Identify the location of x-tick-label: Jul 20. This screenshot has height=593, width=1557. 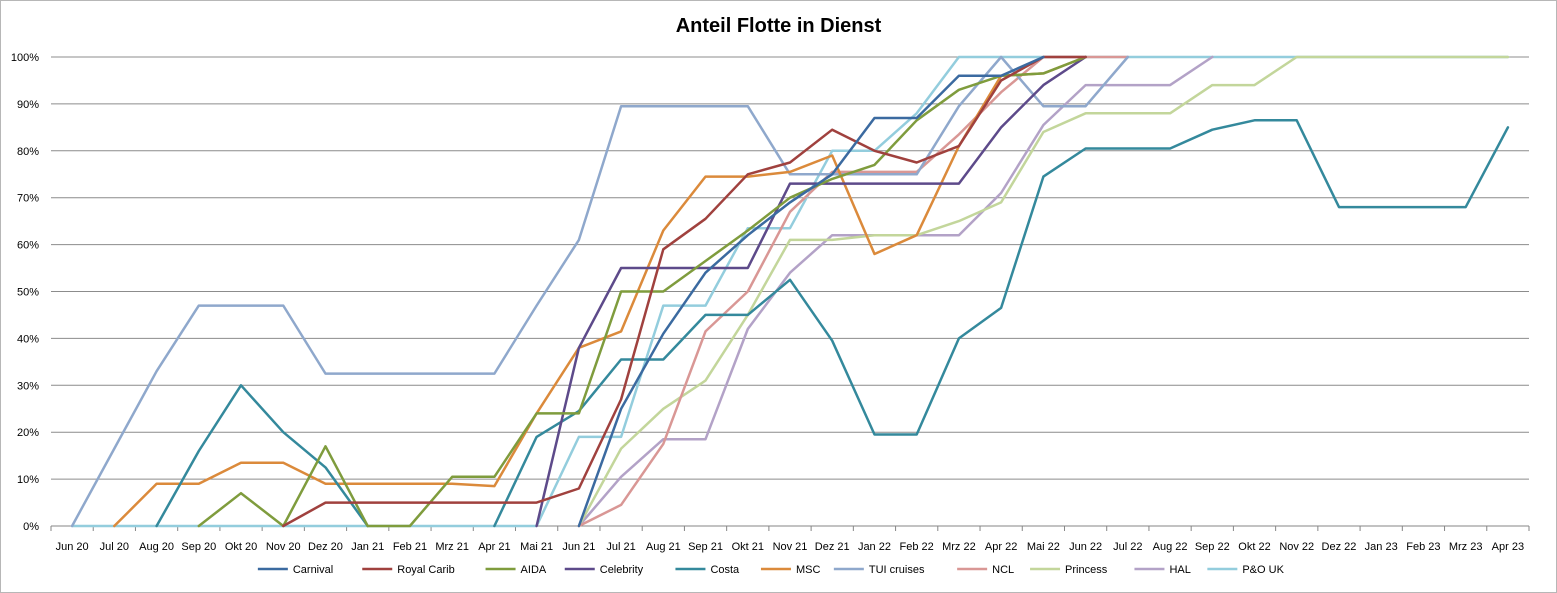
(114, 547).